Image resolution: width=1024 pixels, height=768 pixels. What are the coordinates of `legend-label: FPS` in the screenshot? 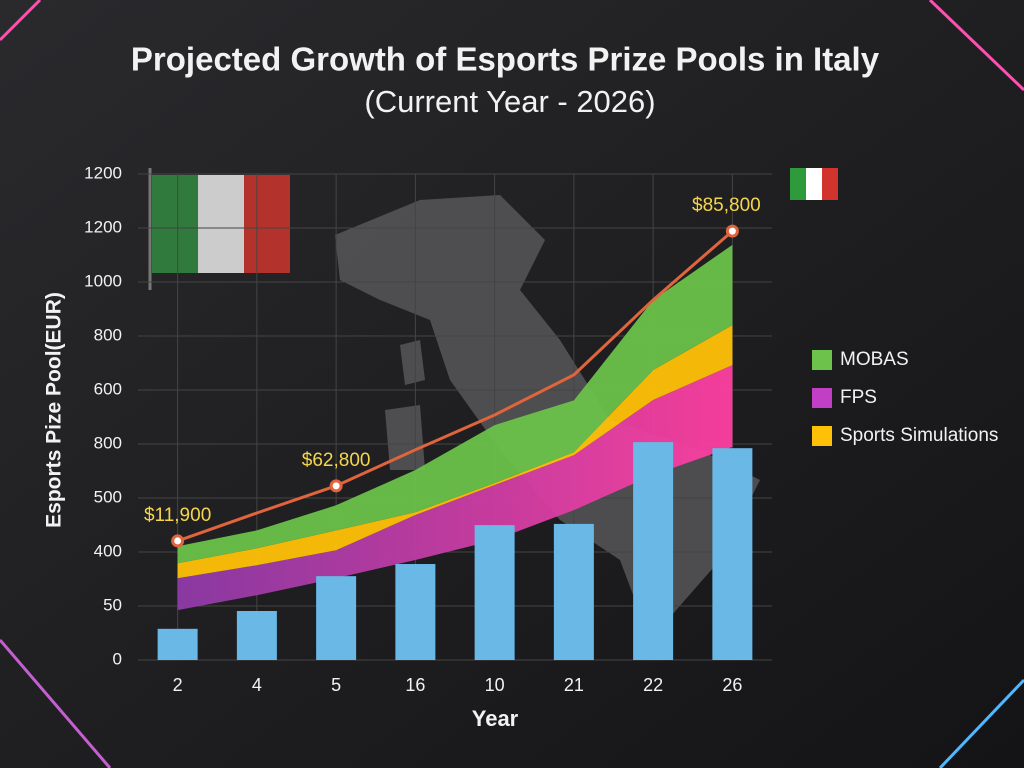 It's located at (858, 397).